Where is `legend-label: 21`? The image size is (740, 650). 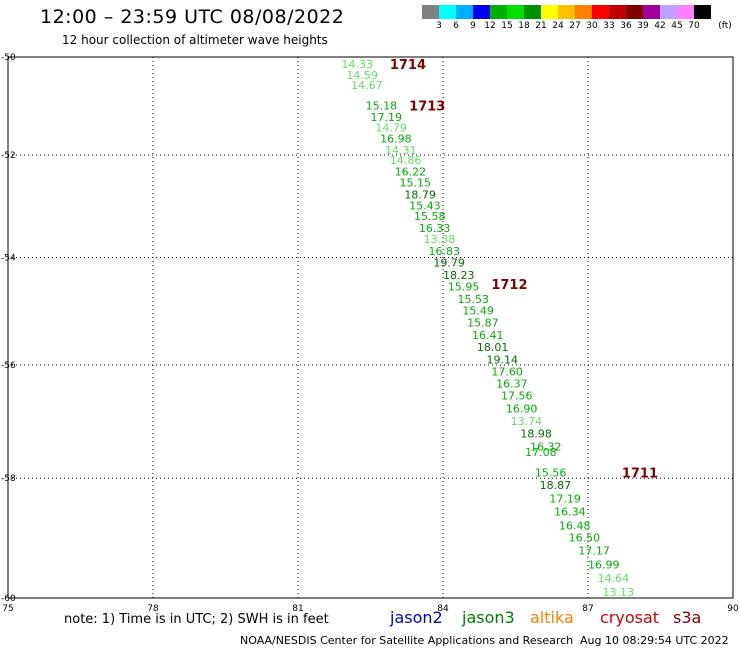
legend-label: 21 is located at coordinates (541, 26).